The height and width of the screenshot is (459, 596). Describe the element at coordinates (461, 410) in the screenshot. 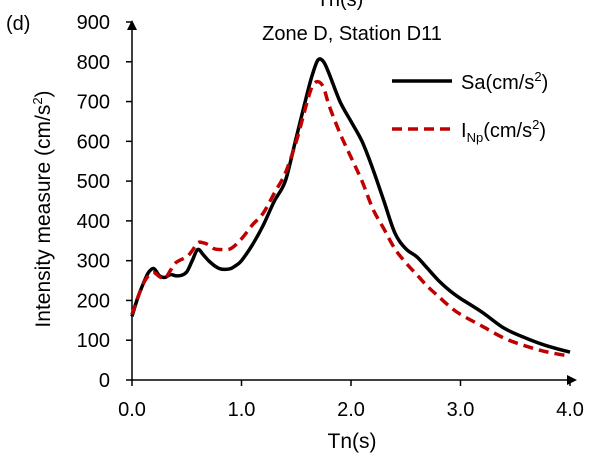

I see `x-tick-label: 3.0` at that location.